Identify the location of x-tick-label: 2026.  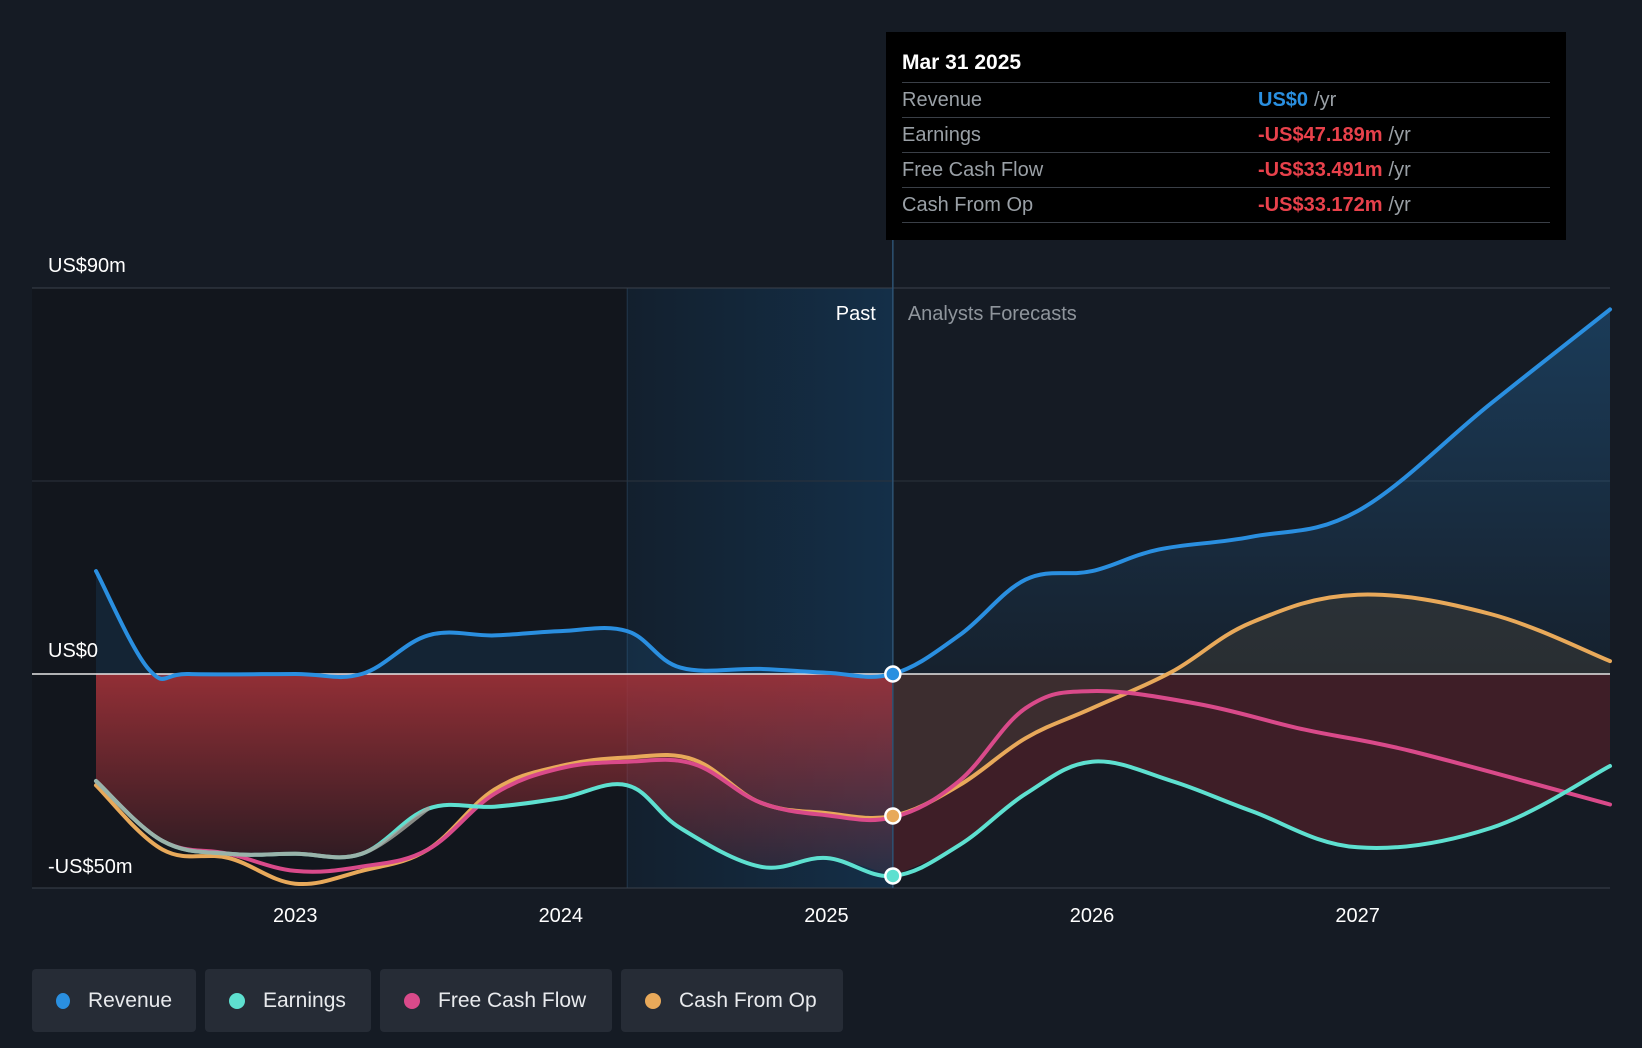
(1092, 916).